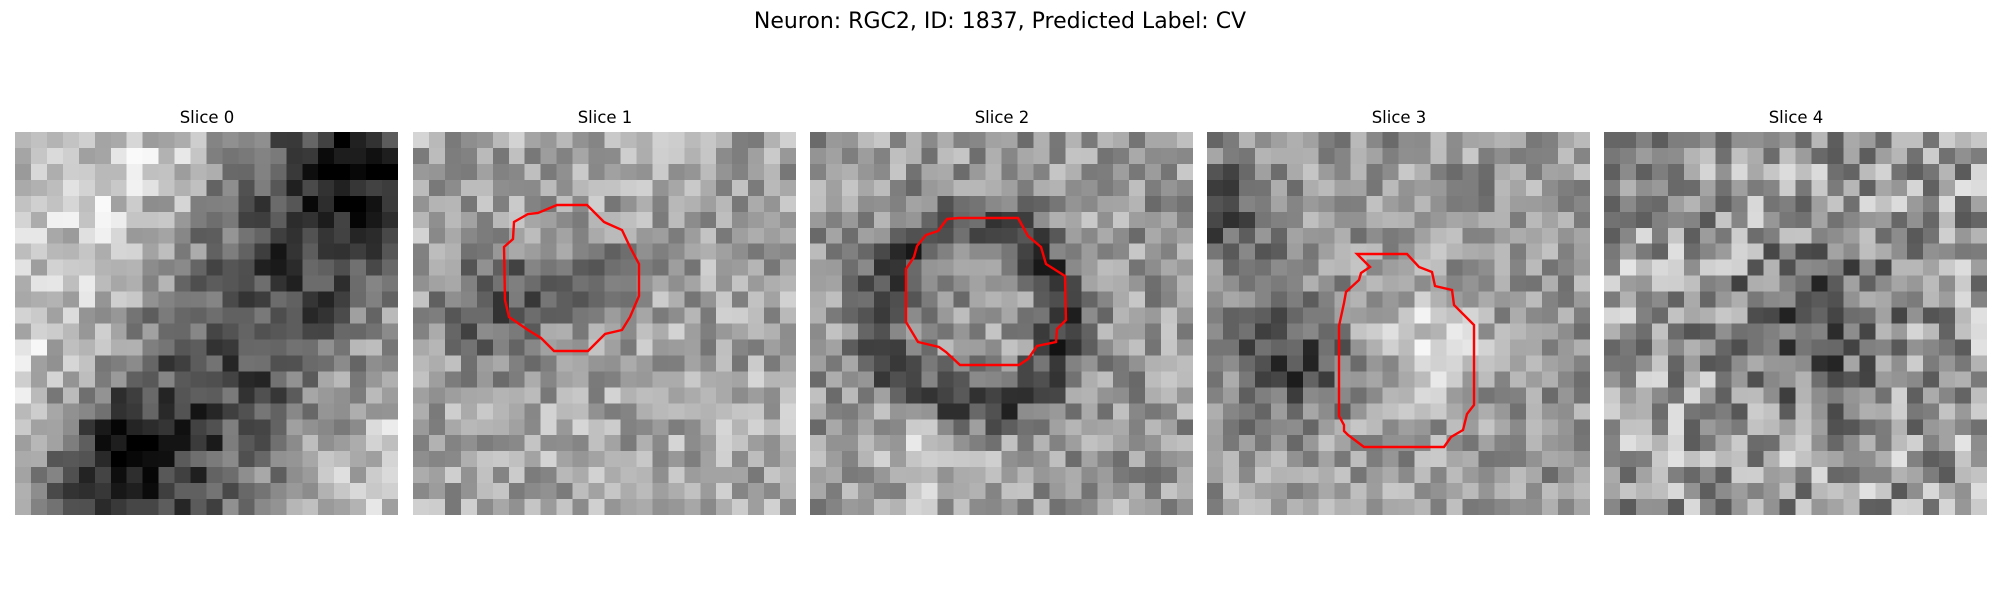 The width and height of the screenshot is (2000, 600). I want to click on slice-panel-2: Slice 2, so click(1002, 311).